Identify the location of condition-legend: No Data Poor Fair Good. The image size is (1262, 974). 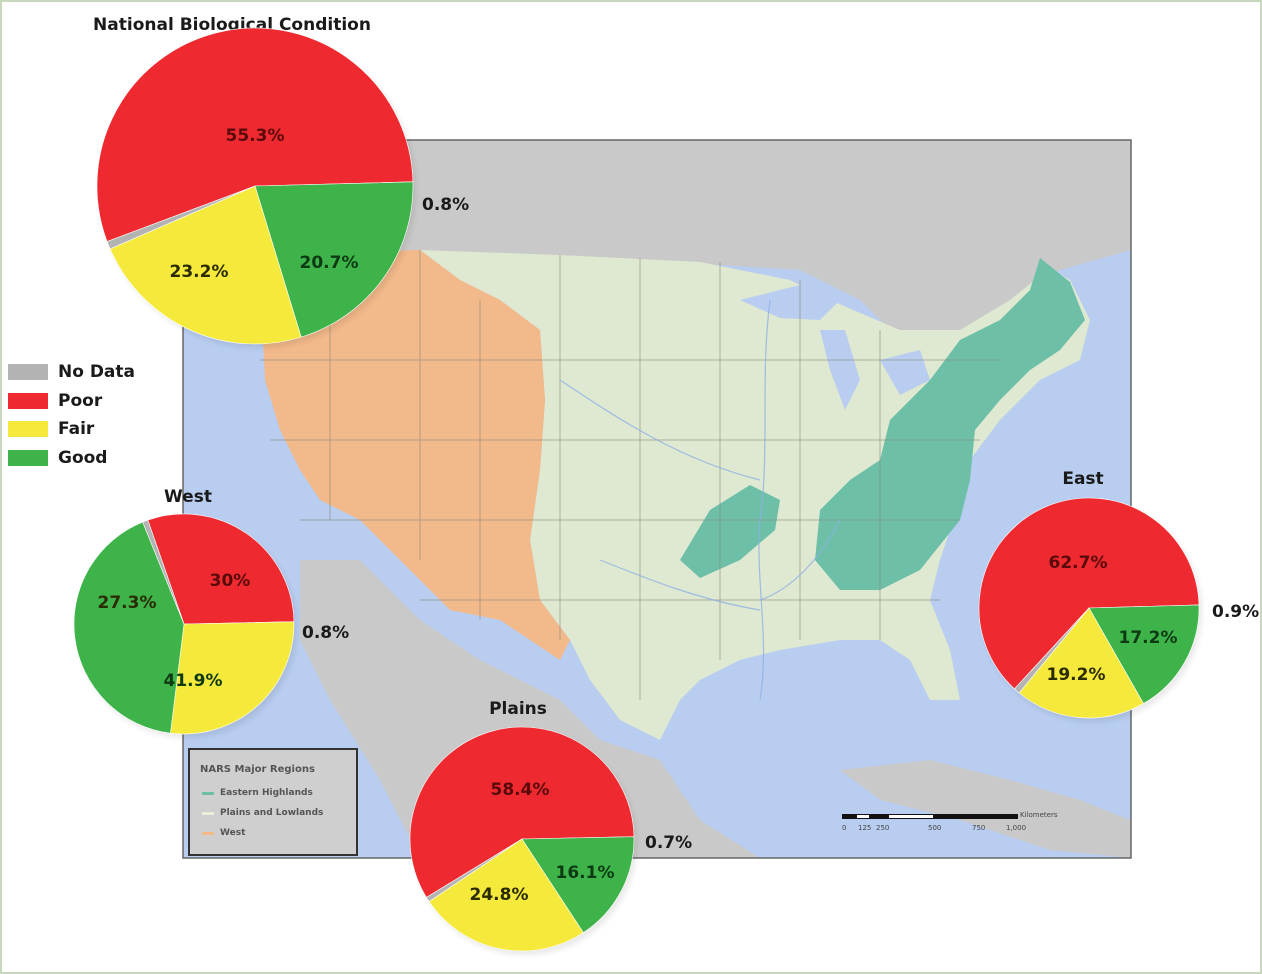
(71, 415).